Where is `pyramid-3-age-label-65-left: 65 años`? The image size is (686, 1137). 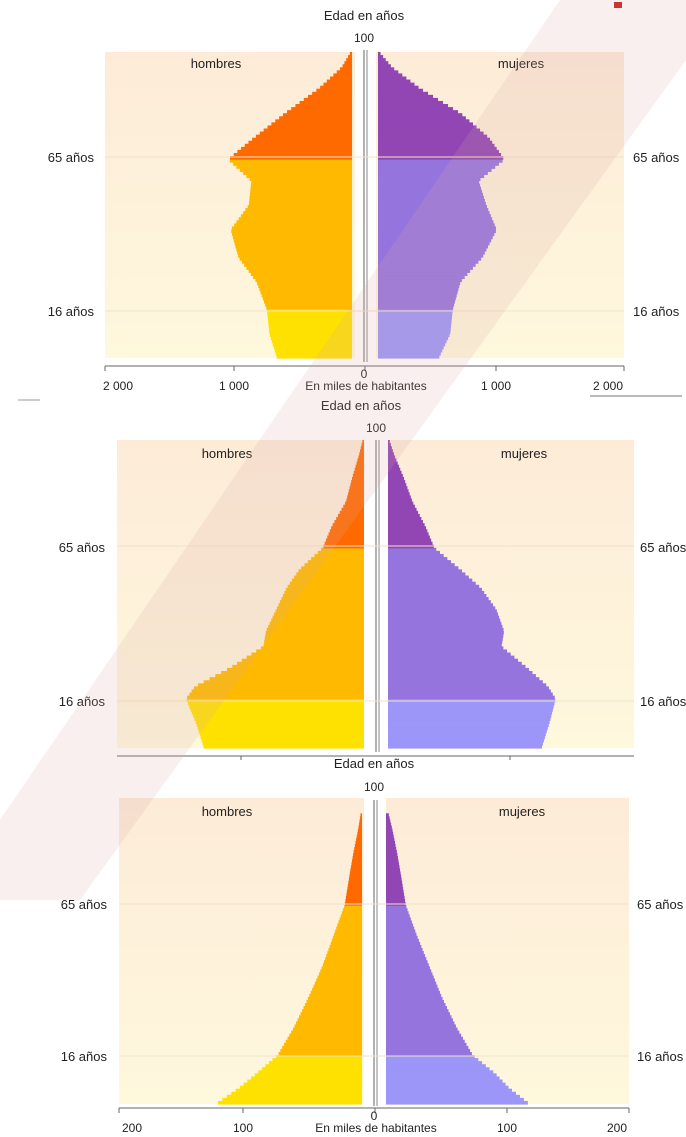
pyramid-3-age-label-65-left: 65 años is located at coordinates (84, 904).